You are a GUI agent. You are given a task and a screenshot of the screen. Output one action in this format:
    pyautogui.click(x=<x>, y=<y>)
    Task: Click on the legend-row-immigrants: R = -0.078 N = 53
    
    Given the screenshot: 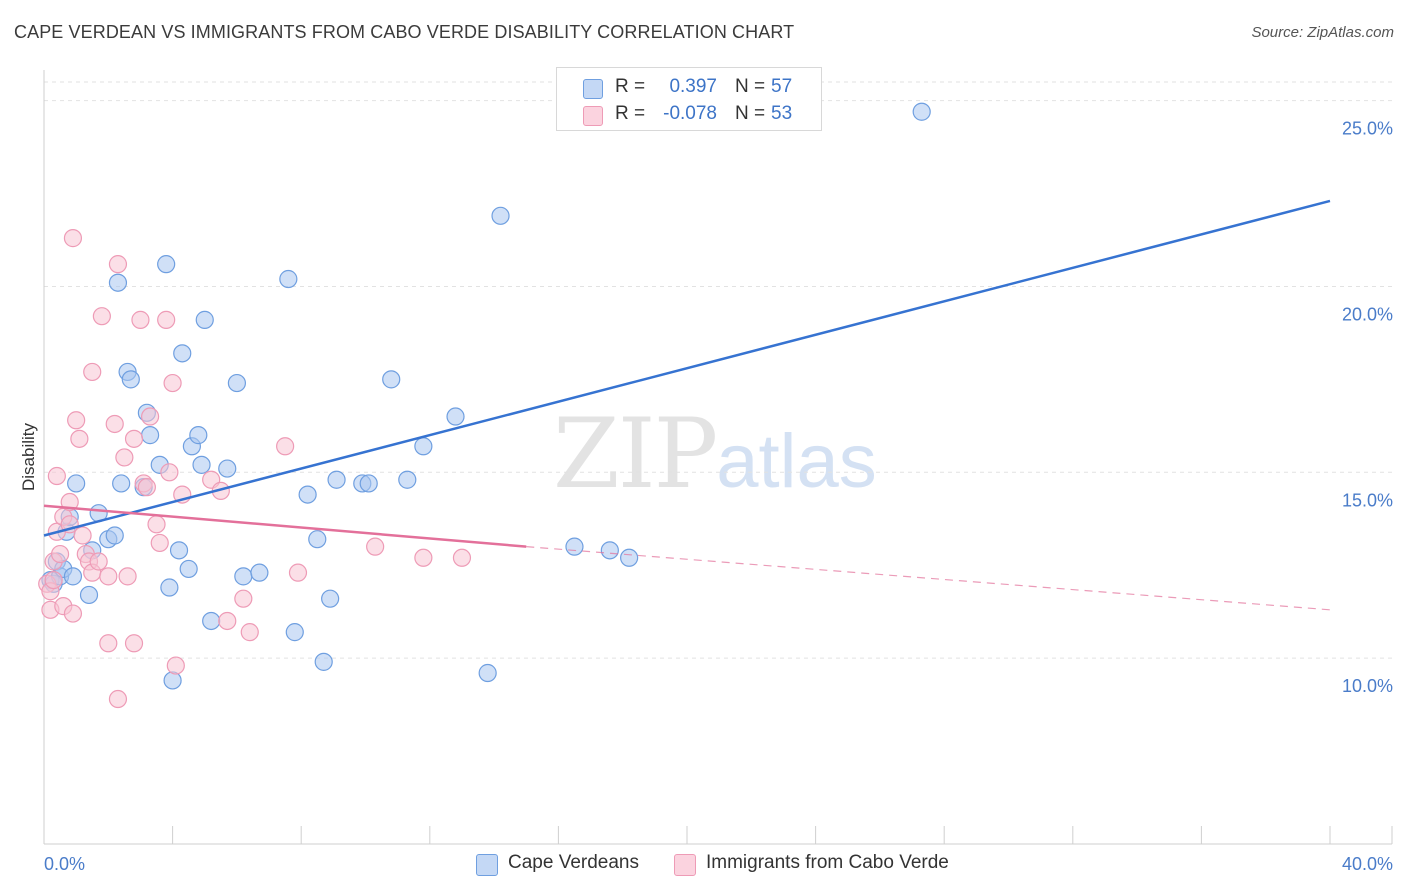 What is the action you would take?
    pyautogui.click(x=689, y=114)
    